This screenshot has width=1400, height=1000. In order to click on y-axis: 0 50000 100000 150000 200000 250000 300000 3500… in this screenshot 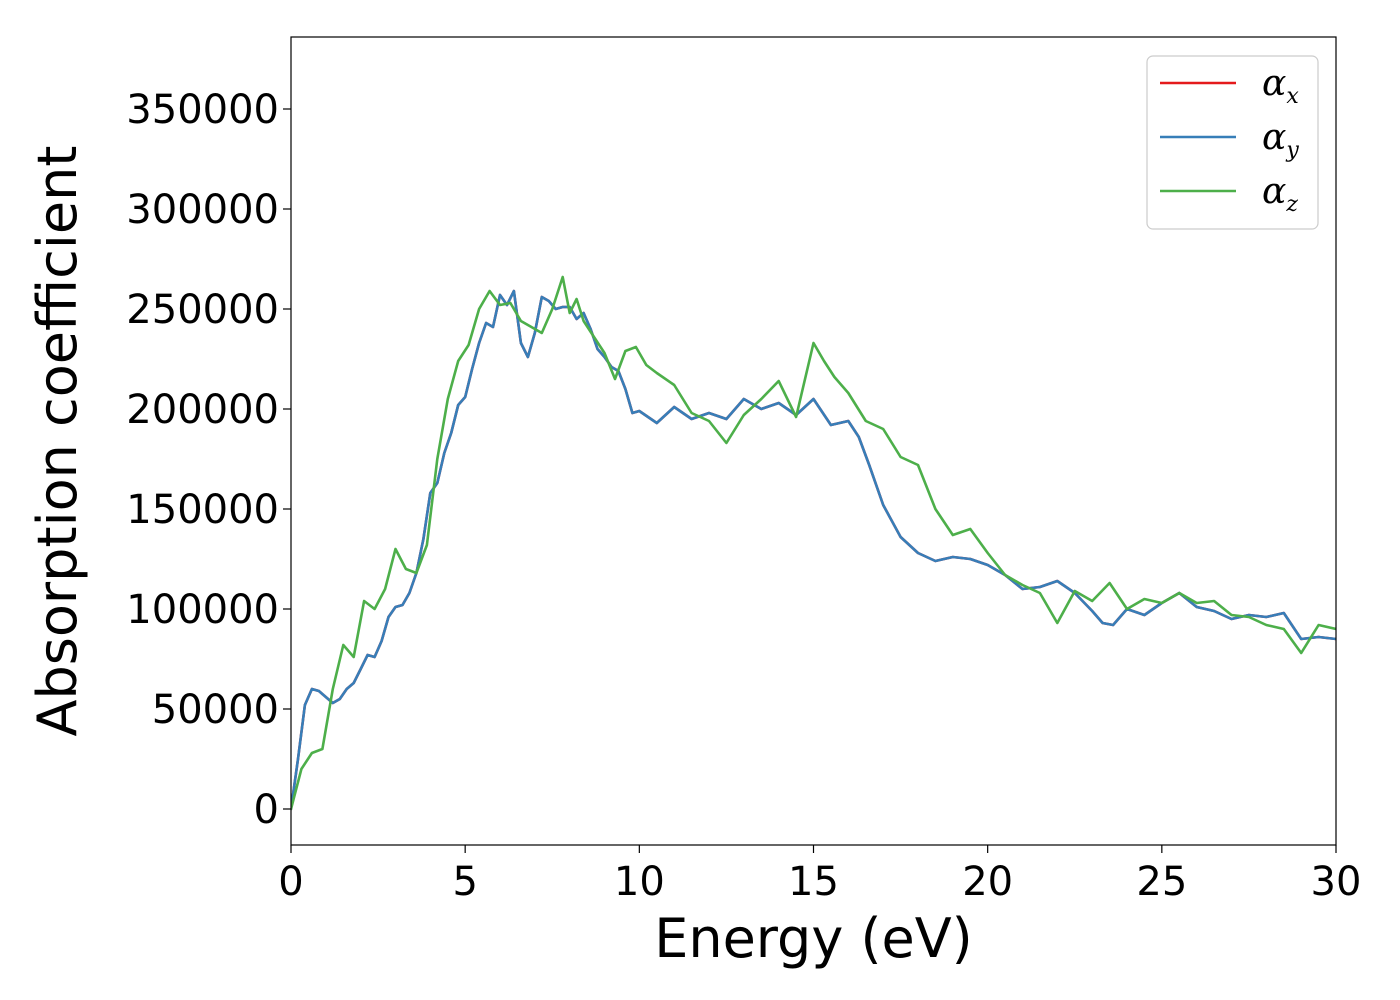, I will do `click(208, 460)`.